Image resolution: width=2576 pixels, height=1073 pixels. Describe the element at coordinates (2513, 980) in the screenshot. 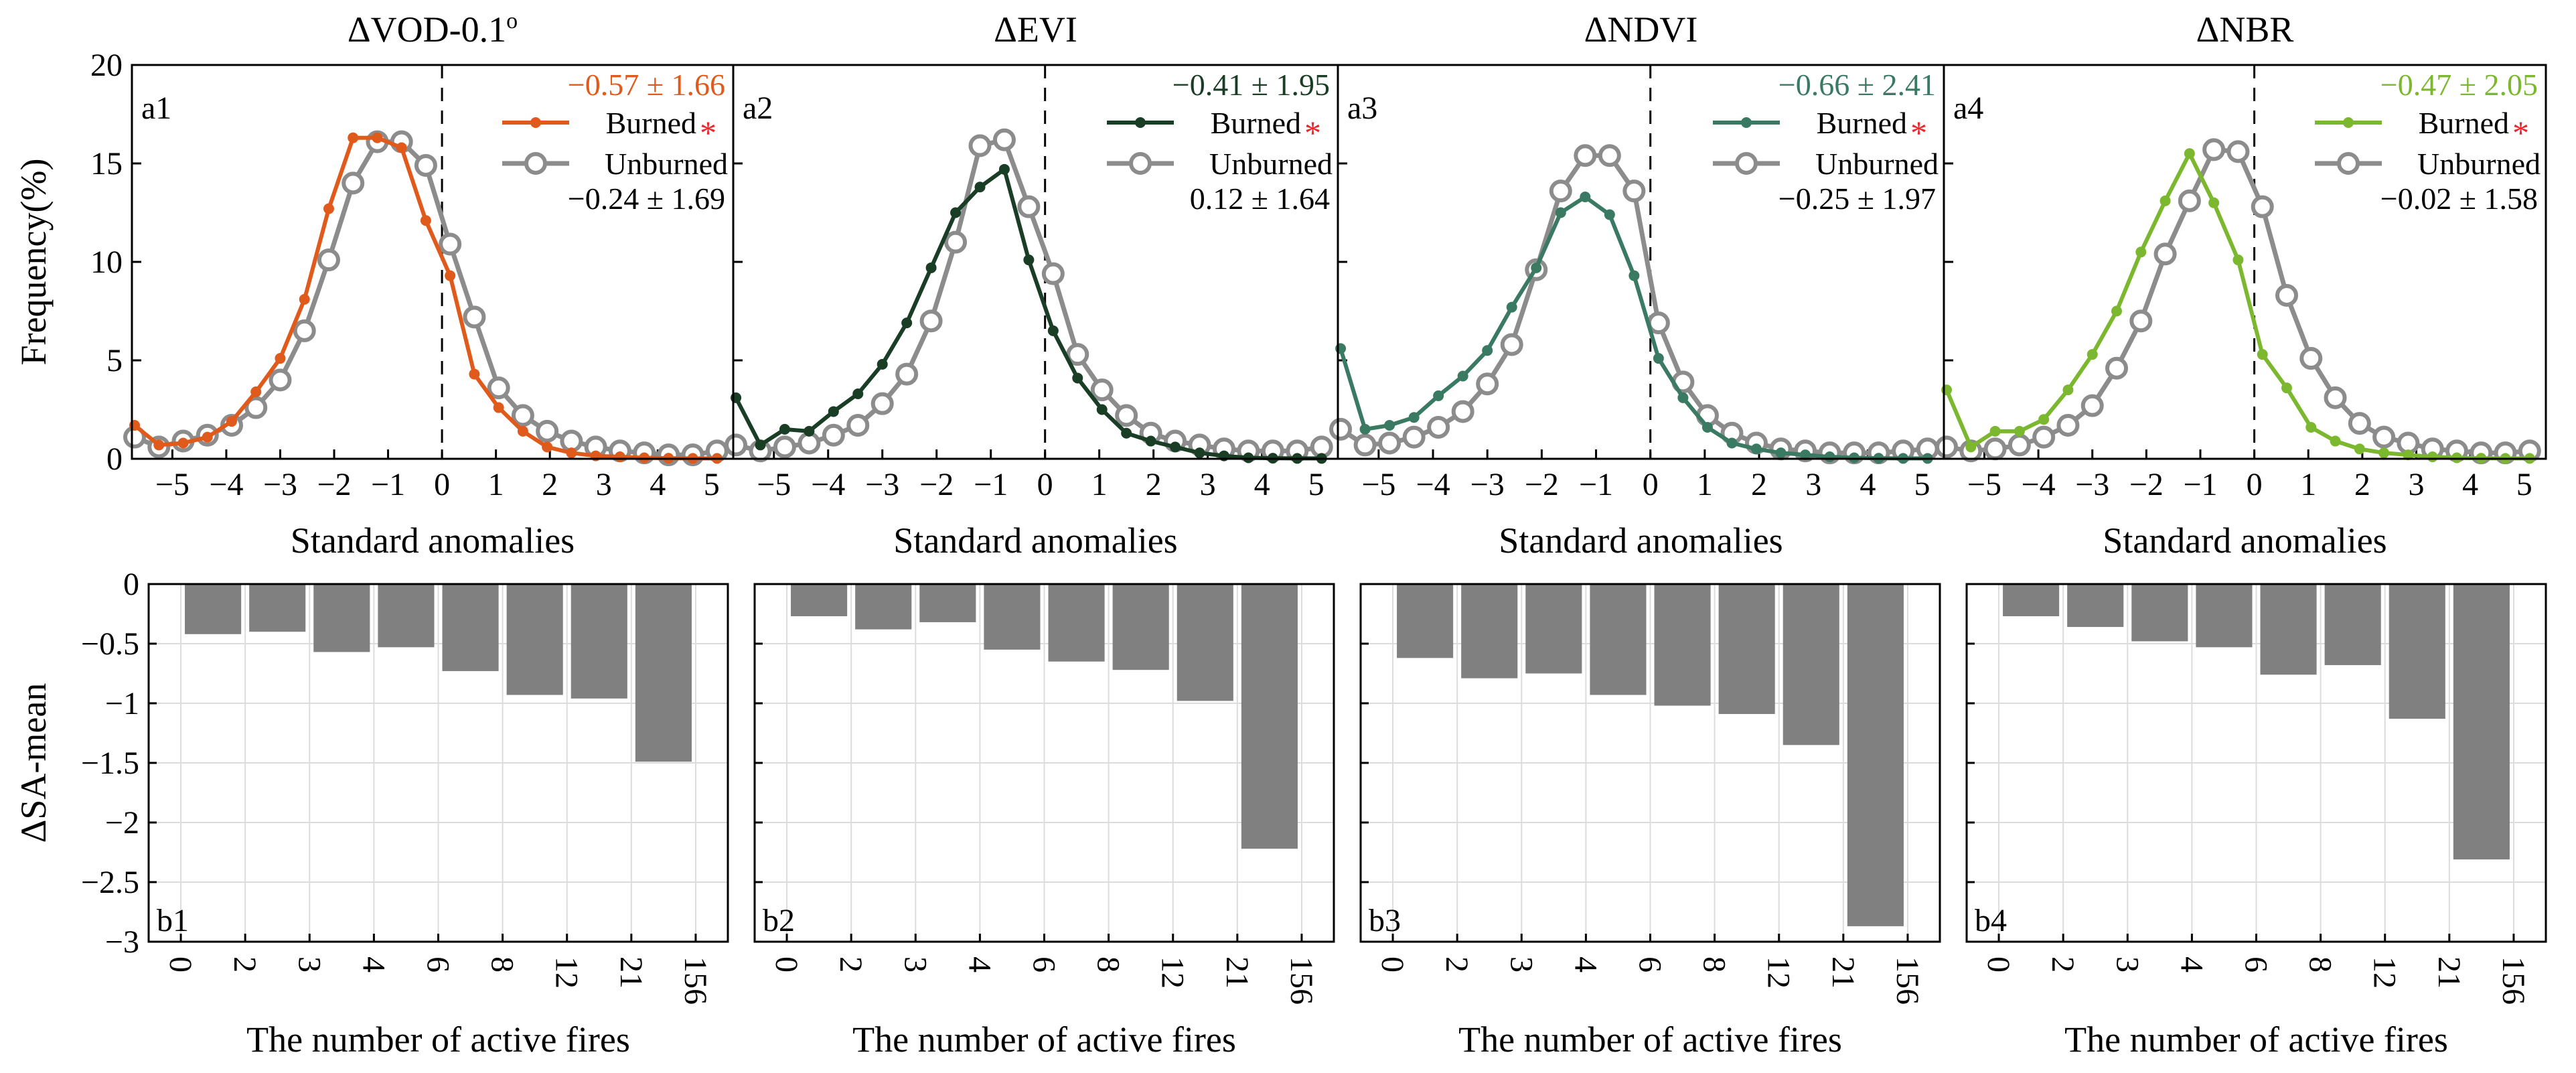

I see `x-tick-label: 156` at that location.